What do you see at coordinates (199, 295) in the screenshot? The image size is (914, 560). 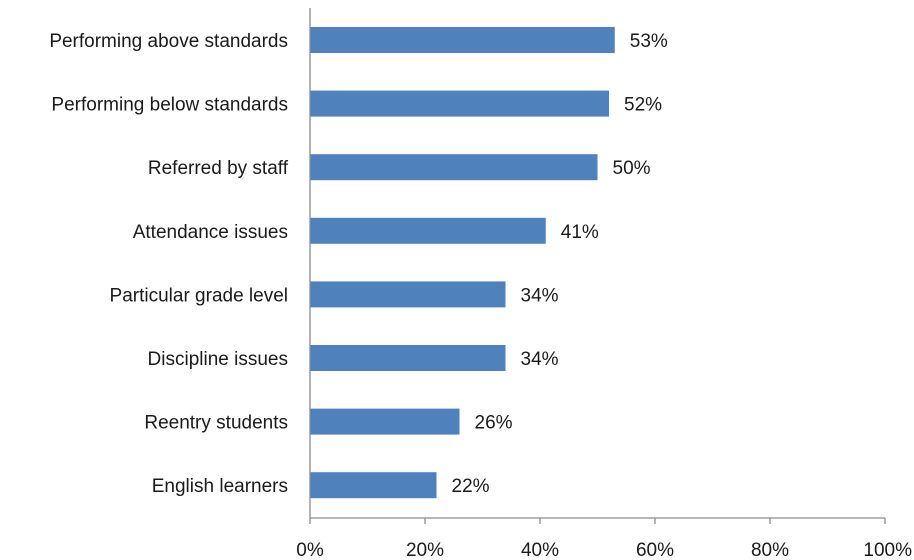 I see `category-label: Particular grade level` at bounding box center [199, 295].